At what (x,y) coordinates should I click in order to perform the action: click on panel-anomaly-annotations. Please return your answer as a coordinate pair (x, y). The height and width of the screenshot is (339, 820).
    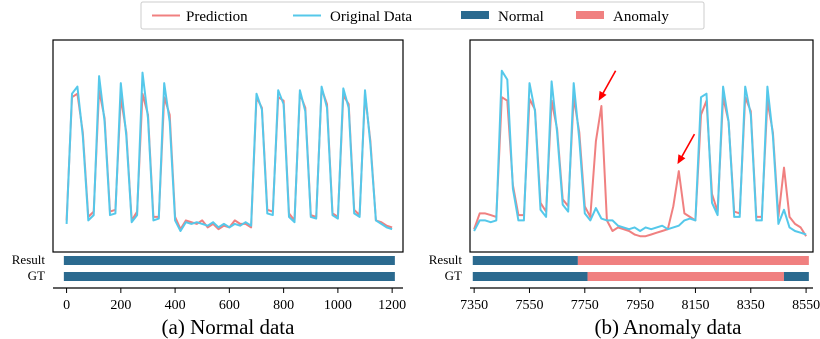
    Looking at the image, I should click on (647, 117).